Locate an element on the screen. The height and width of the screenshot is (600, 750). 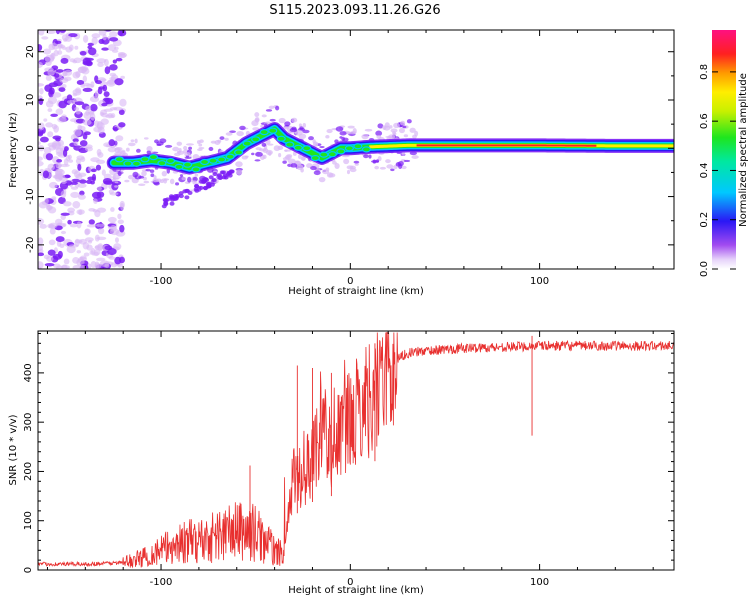
snr-x-axis-label: Height of straight line (km) is located at coordinates (356, 590).